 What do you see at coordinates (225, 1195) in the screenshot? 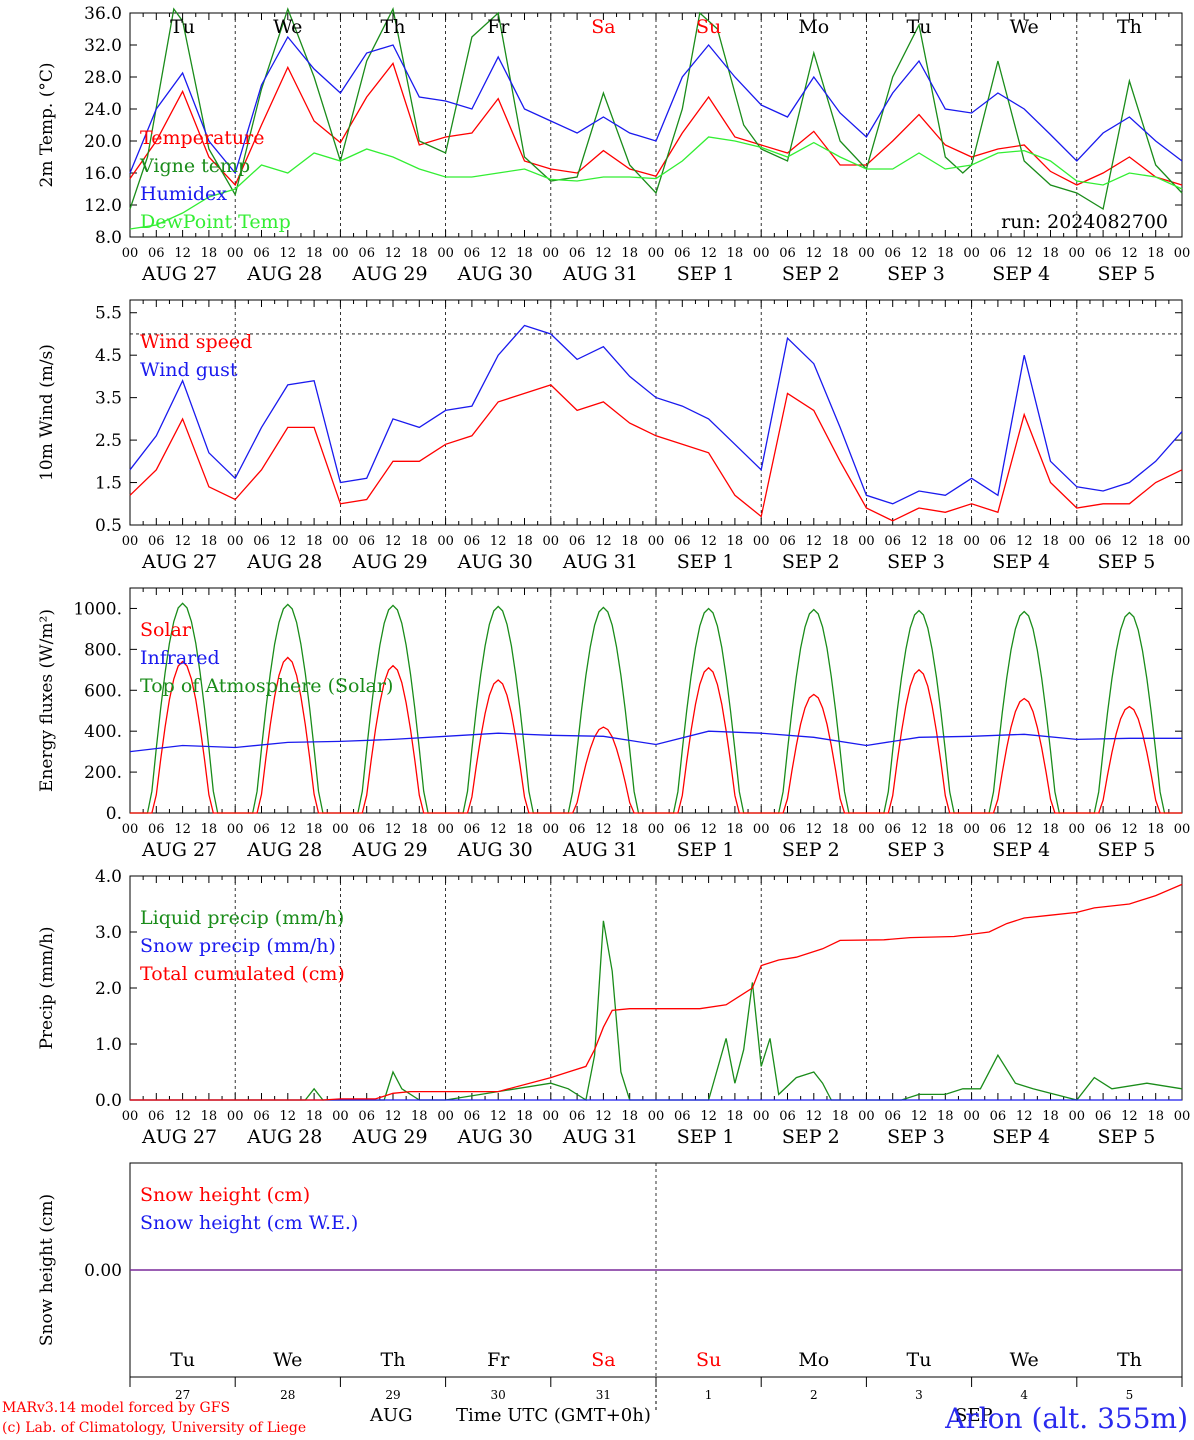
I see `legend-entry: Snow height (cm)` at bounding box center [225, 1195].